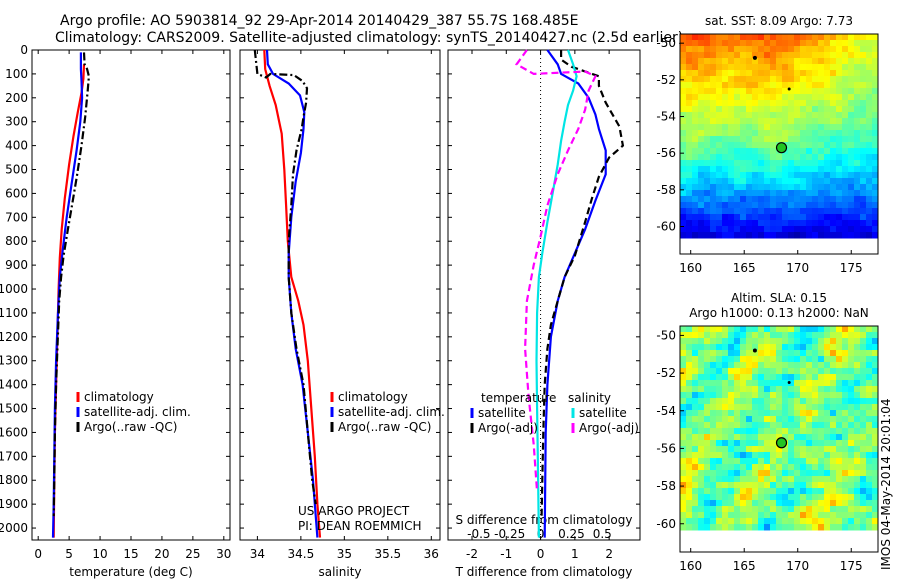 This screenshot has width=900, height=580. I want to click on x-tick-label: 20, so click(161, 554).